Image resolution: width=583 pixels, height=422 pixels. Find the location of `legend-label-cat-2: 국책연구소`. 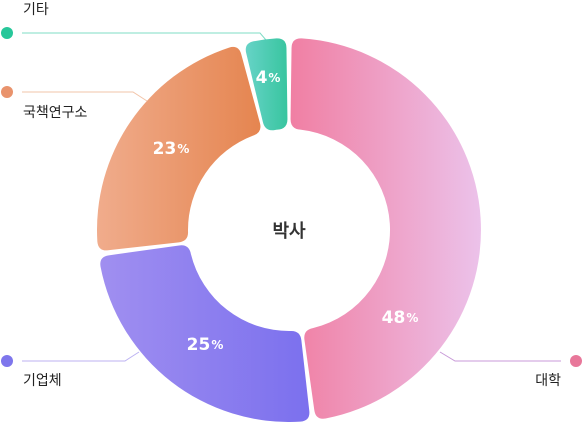

legend-label-cat-2: 국책연구소 is located at coordinates (55, 113).